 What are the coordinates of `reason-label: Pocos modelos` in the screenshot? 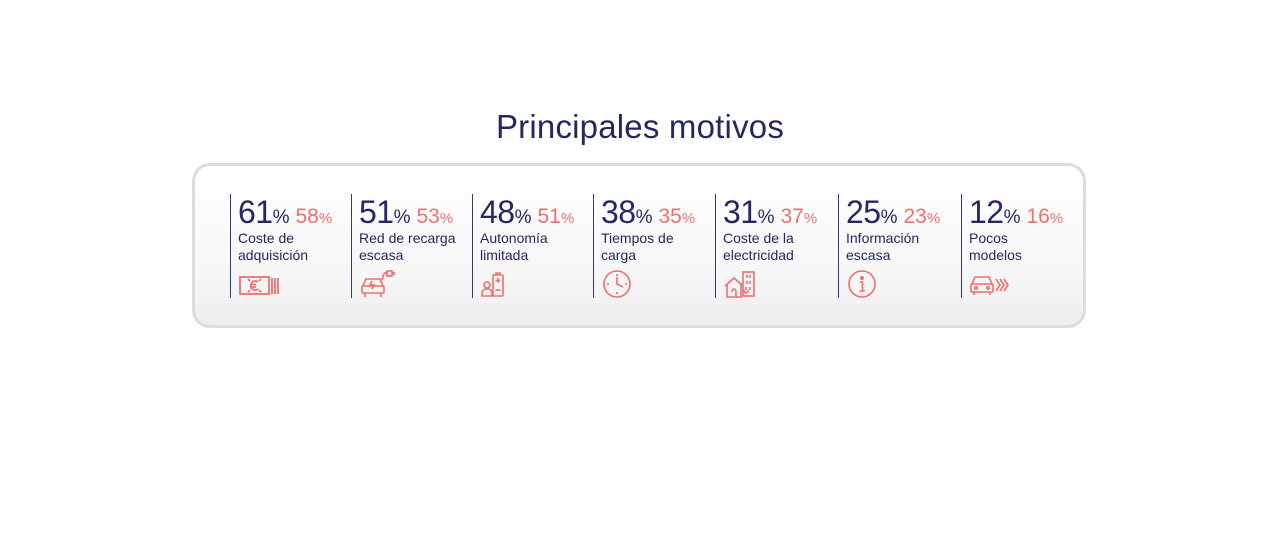 It's located at (995, 246).